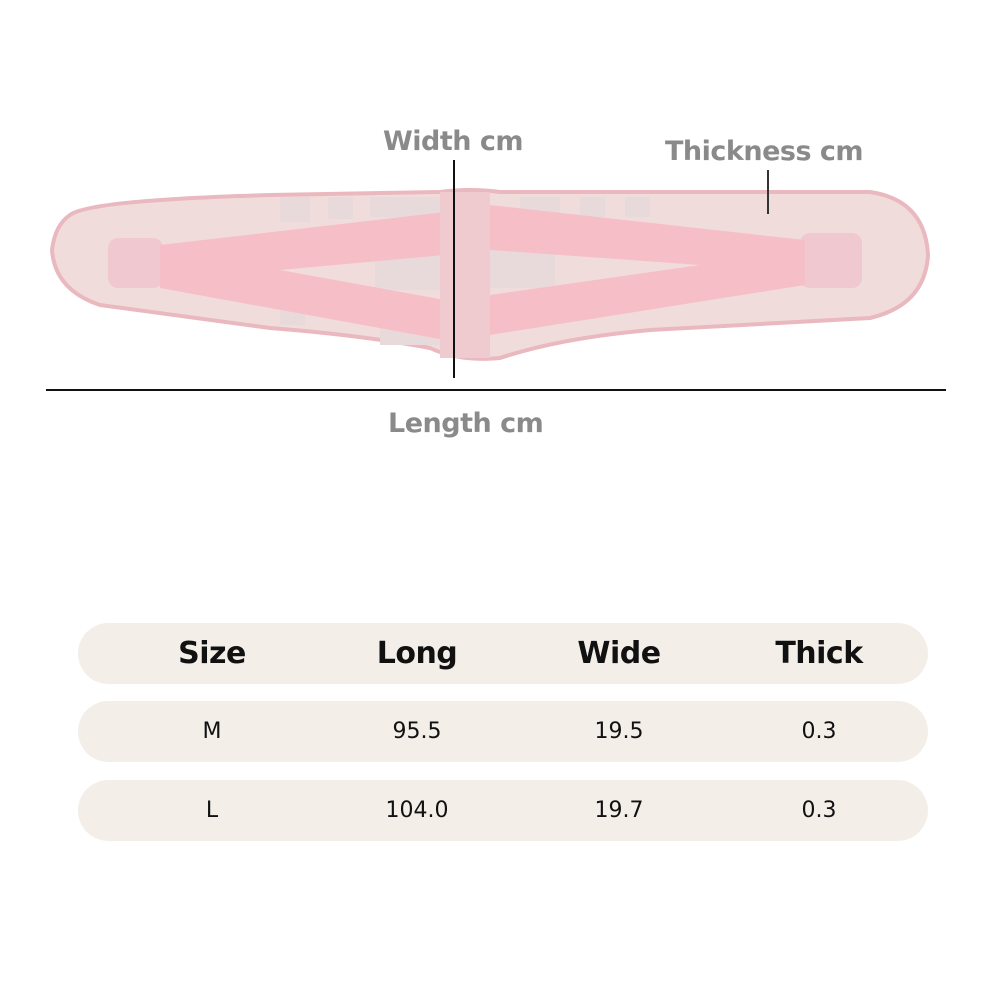 Image resolution: width=1000 pixels, height=1000 pixels. I want to click on header-wide: Wide, so click(619, 653).